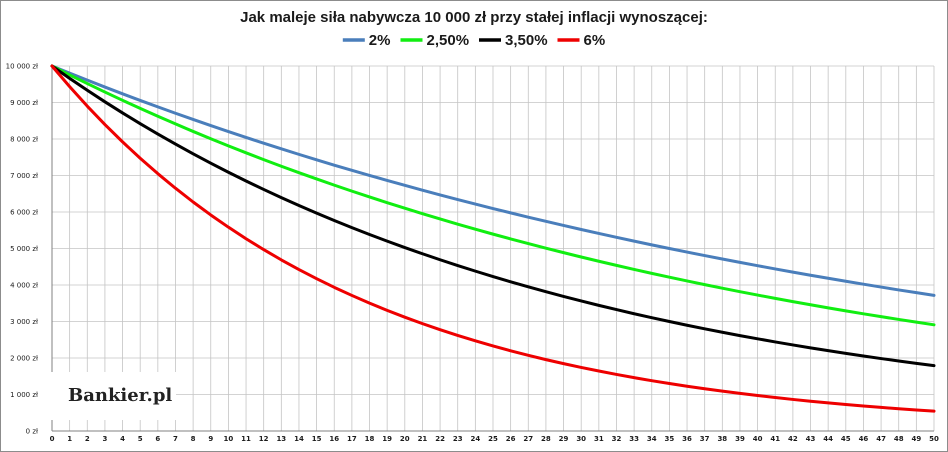 The image size is (948, 452). What do you see at coordinates (705, 439) in the screenshot?
I see `x-tick-label: 37` at bounding box center [705, 439].